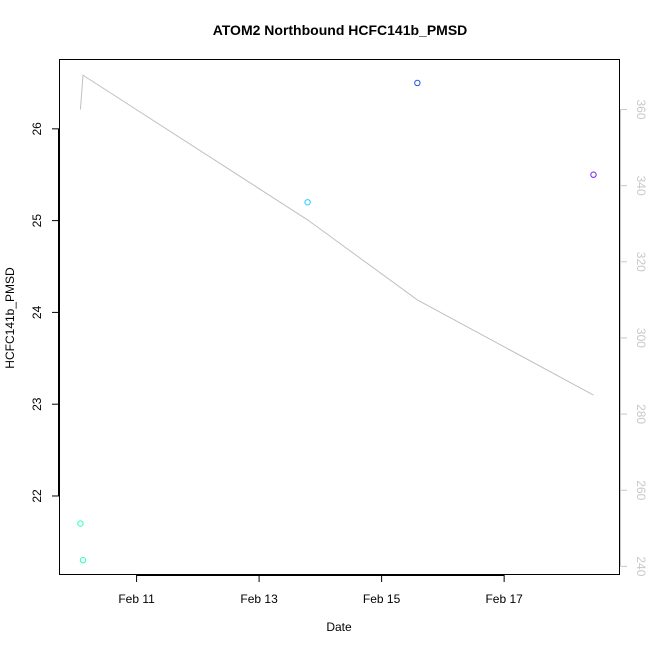  What do you see at coordinates (10, 318) in the screenshot?
I see `y-axis-label: HCFC141b_PMSD` at bounding box center [10, 318].